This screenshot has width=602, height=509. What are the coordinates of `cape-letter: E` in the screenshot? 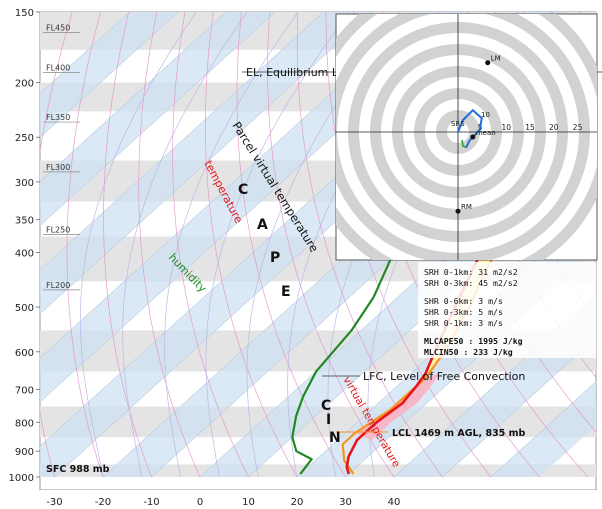 It's located at (286, 292).